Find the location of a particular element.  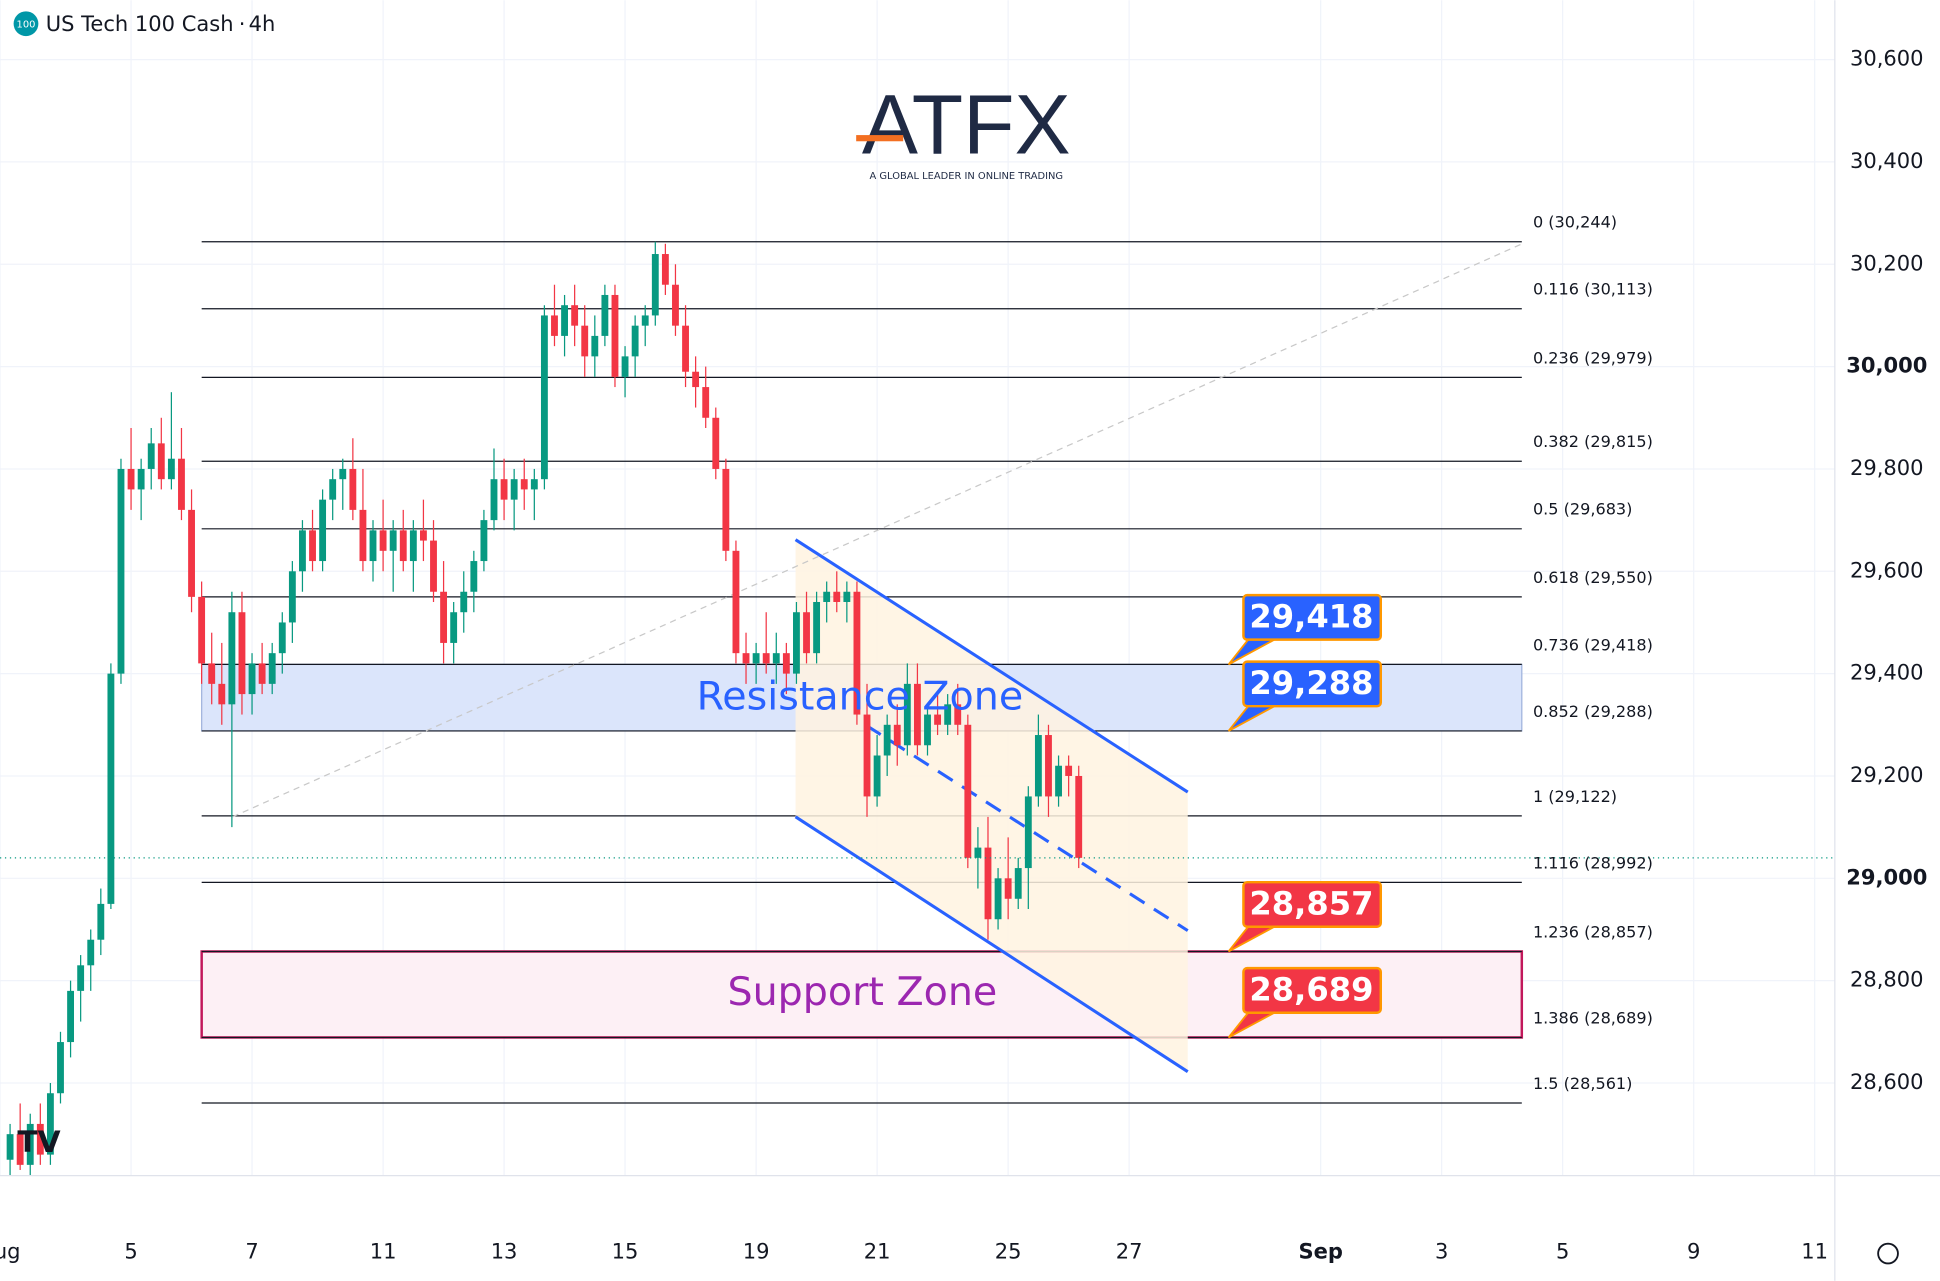

fib-label: 1 (29,122) is located at coordinates (1575, 796).